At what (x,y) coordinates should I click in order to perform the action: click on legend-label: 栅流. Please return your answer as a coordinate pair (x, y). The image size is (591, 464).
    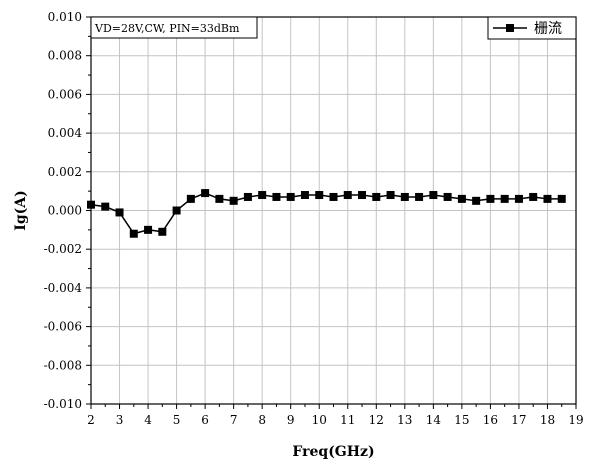
    Looking at the image, I should click on (548, 29).